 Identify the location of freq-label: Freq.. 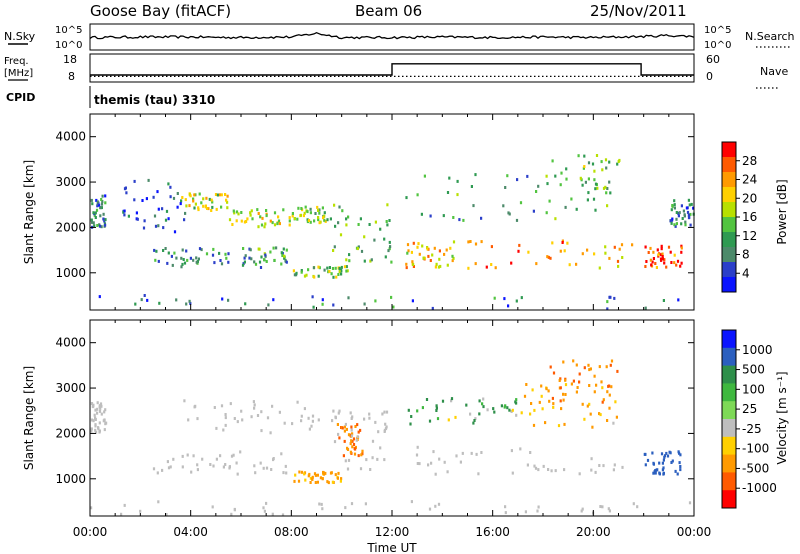
(16, 61).